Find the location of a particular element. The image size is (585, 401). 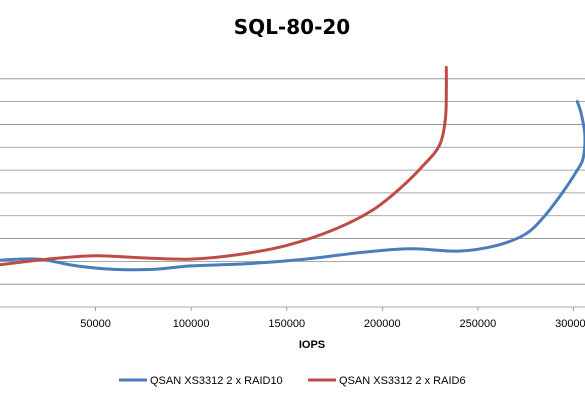

legend-label: QSAN XS3312 2 x RAID6 is located at coordinates (402, 381).